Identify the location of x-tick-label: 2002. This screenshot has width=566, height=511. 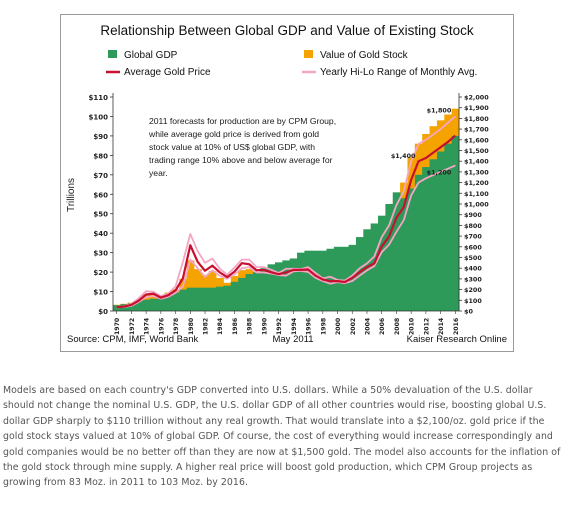
(353, 326).